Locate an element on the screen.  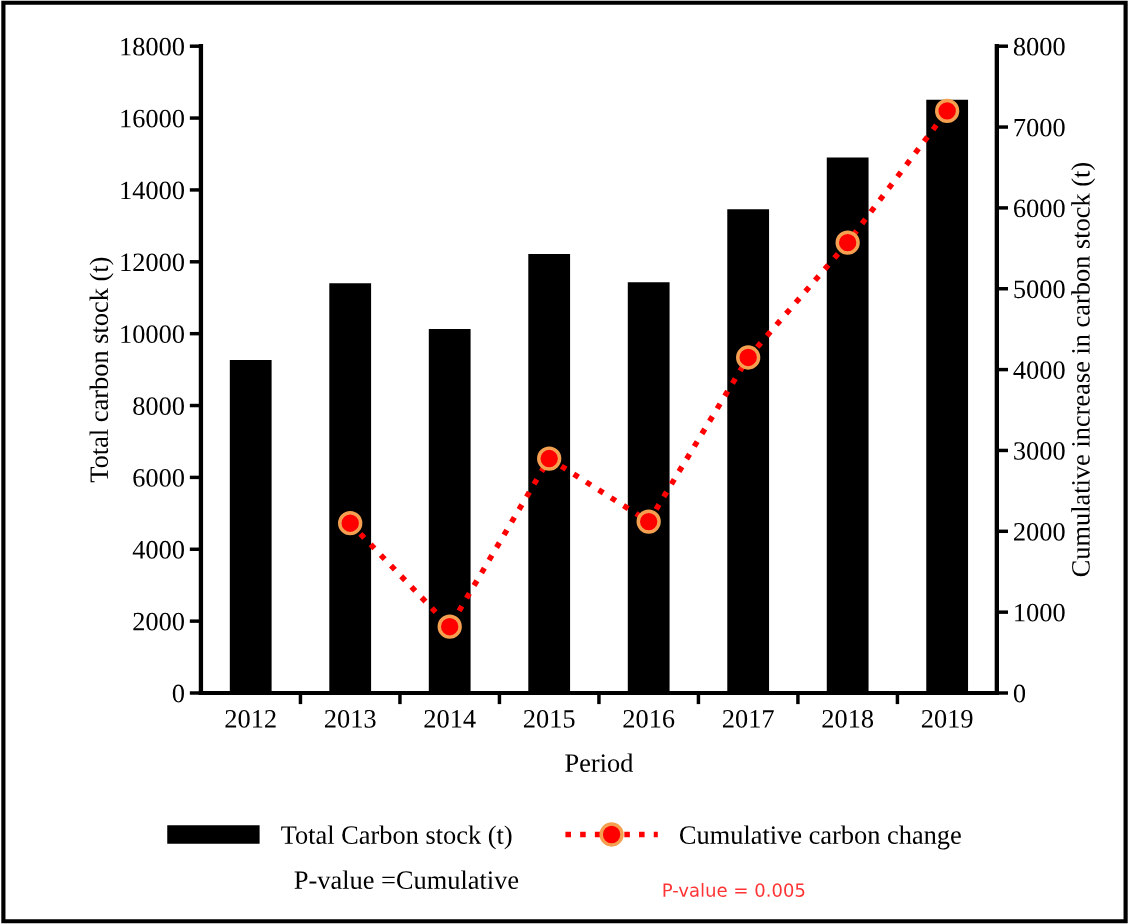
x-tick-label: 2016 is located at coordinates (649, 718).